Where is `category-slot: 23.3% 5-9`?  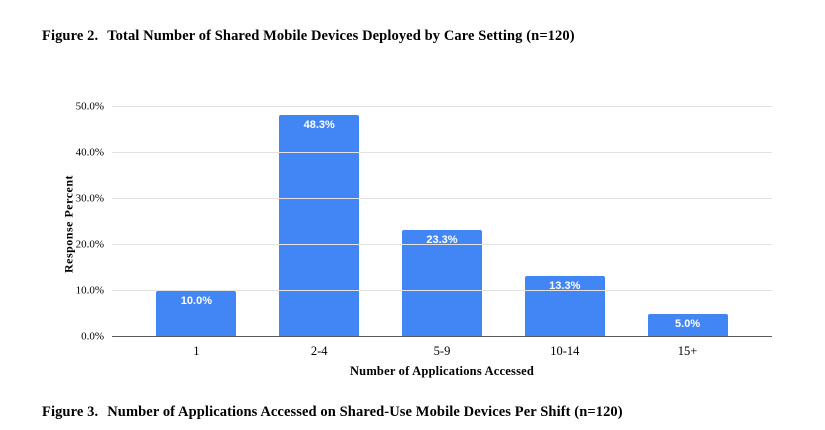
category-slot: 23.3% 5-9 is located at coordinates (442, 232).